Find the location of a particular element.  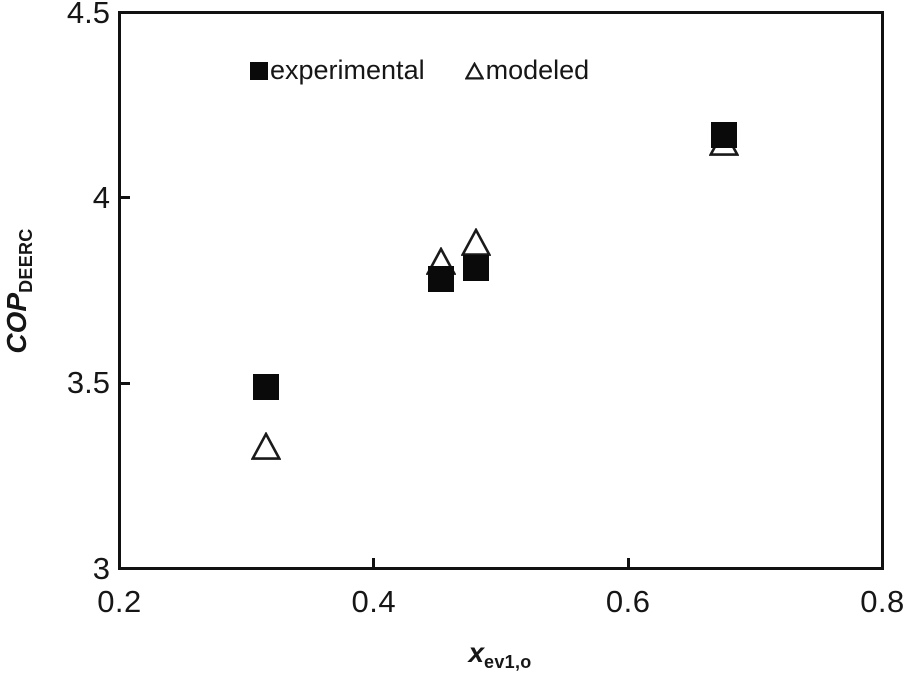

y-tick-label: 3.5 is located at coordinates (88, 383).